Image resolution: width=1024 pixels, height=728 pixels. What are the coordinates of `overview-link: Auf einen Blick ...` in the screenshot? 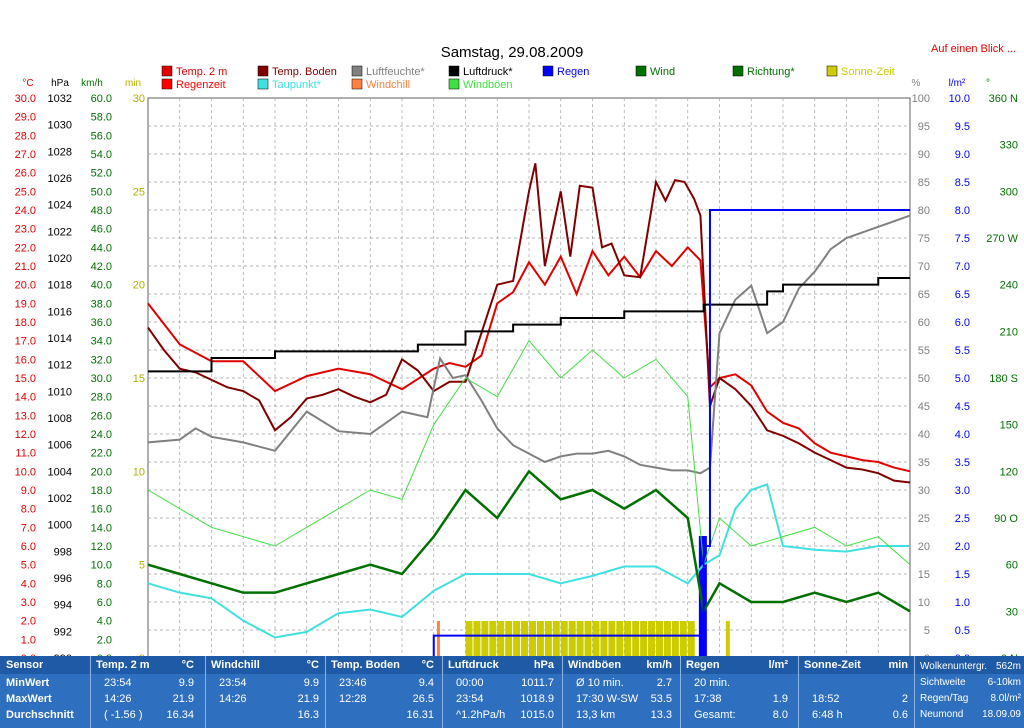 It's located at (973, 49).